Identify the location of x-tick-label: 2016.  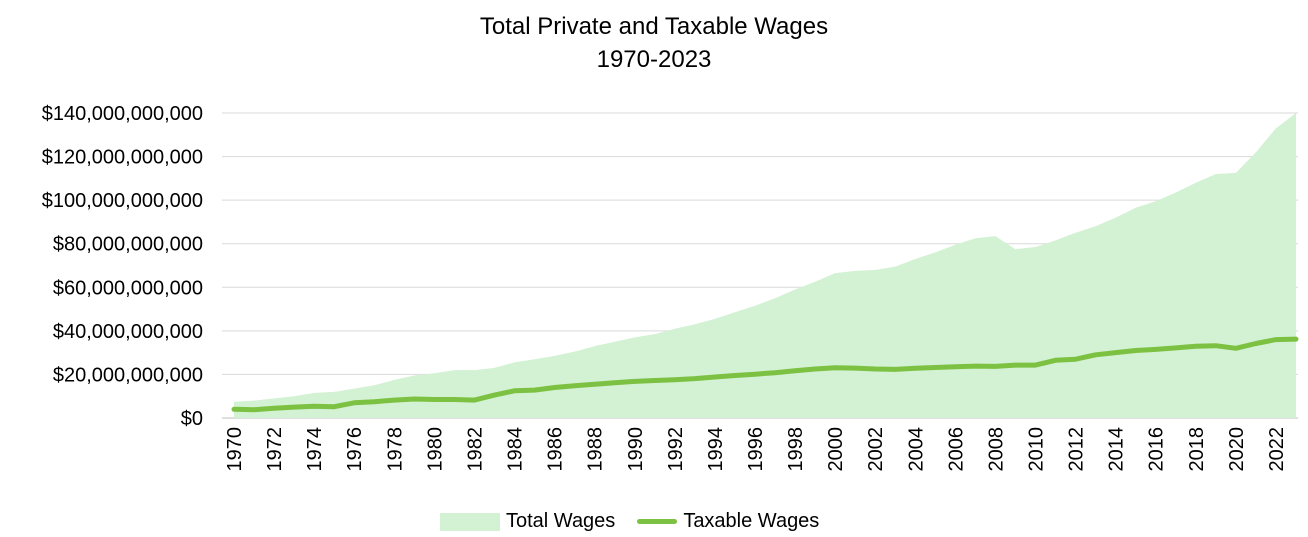
(1157, 449).